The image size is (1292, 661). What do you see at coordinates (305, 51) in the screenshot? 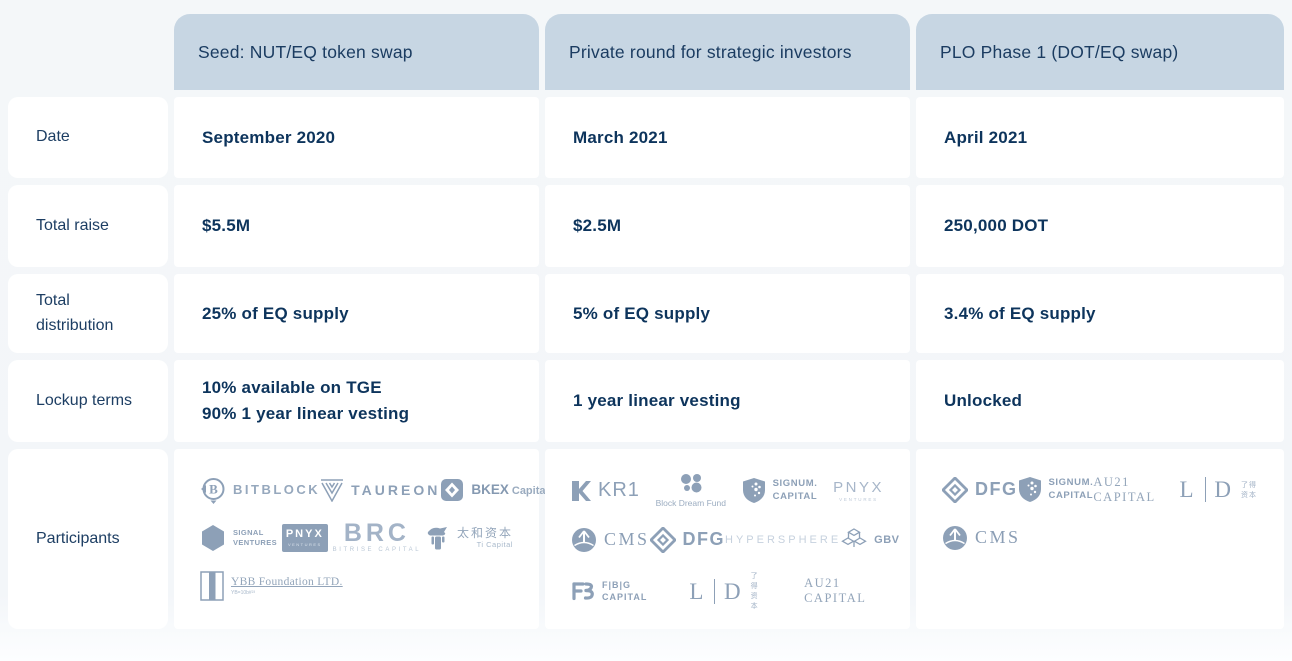
I see `column-header-seed-label: Seed: NUT/EQ token swap` at bounding box center [305, 51].